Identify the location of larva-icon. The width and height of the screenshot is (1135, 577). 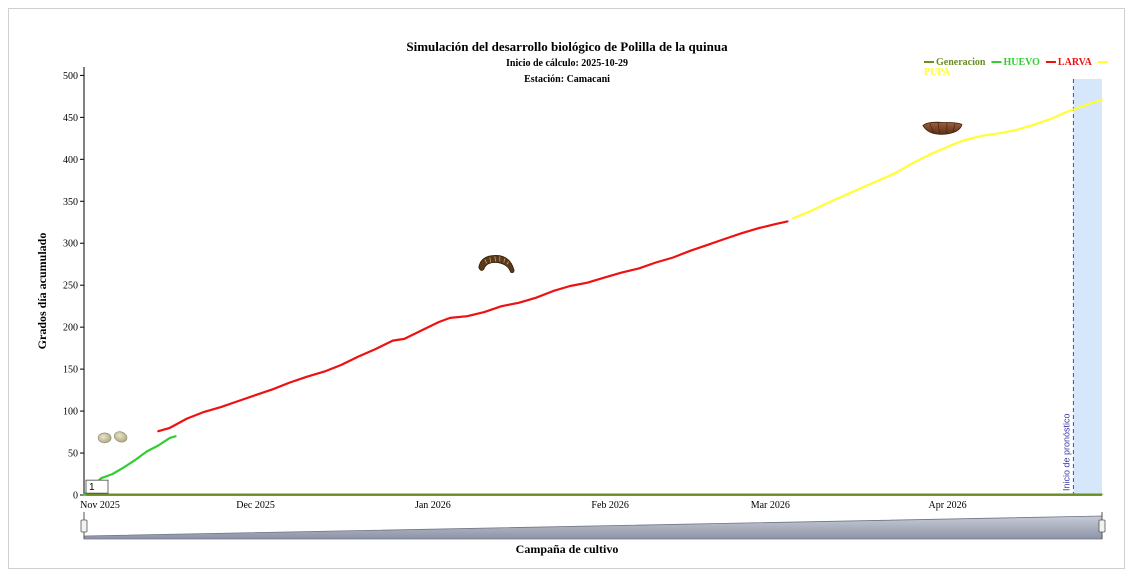
(496, 263).